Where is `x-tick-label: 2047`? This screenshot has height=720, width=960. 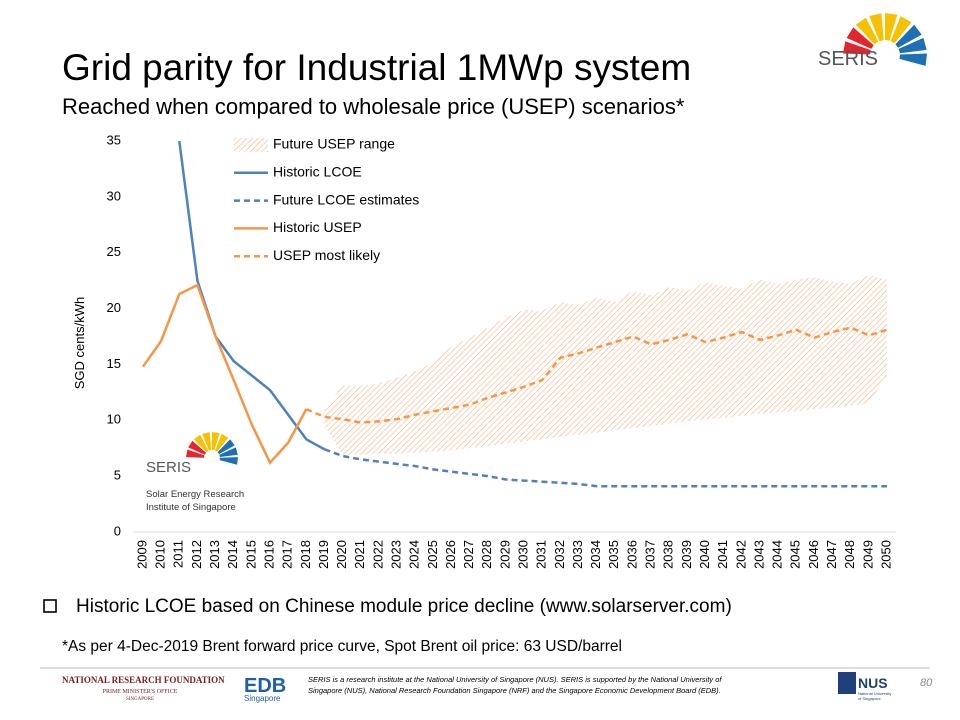
x-tick-label: 2047 is located at coordinates (831, 554).